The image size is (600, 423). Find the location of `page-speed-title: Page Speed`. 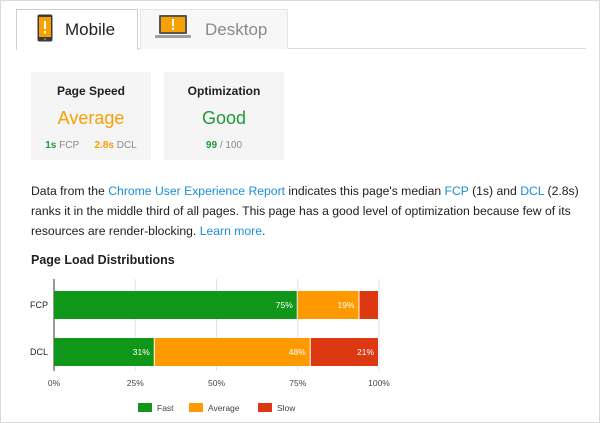

page-speed-title: Page Speed is located at coordinates (91, 91).